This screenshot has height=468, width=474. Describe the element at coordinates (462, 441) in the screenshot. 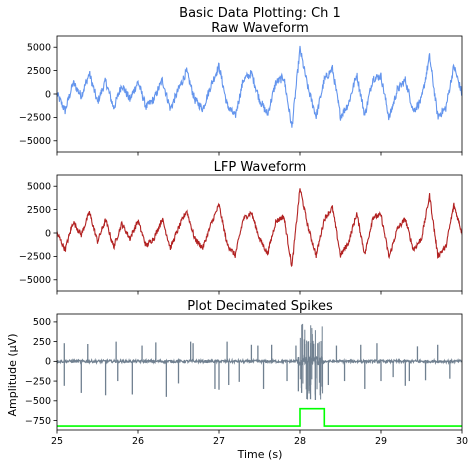

I see `x-tick-label: 30` at that location.